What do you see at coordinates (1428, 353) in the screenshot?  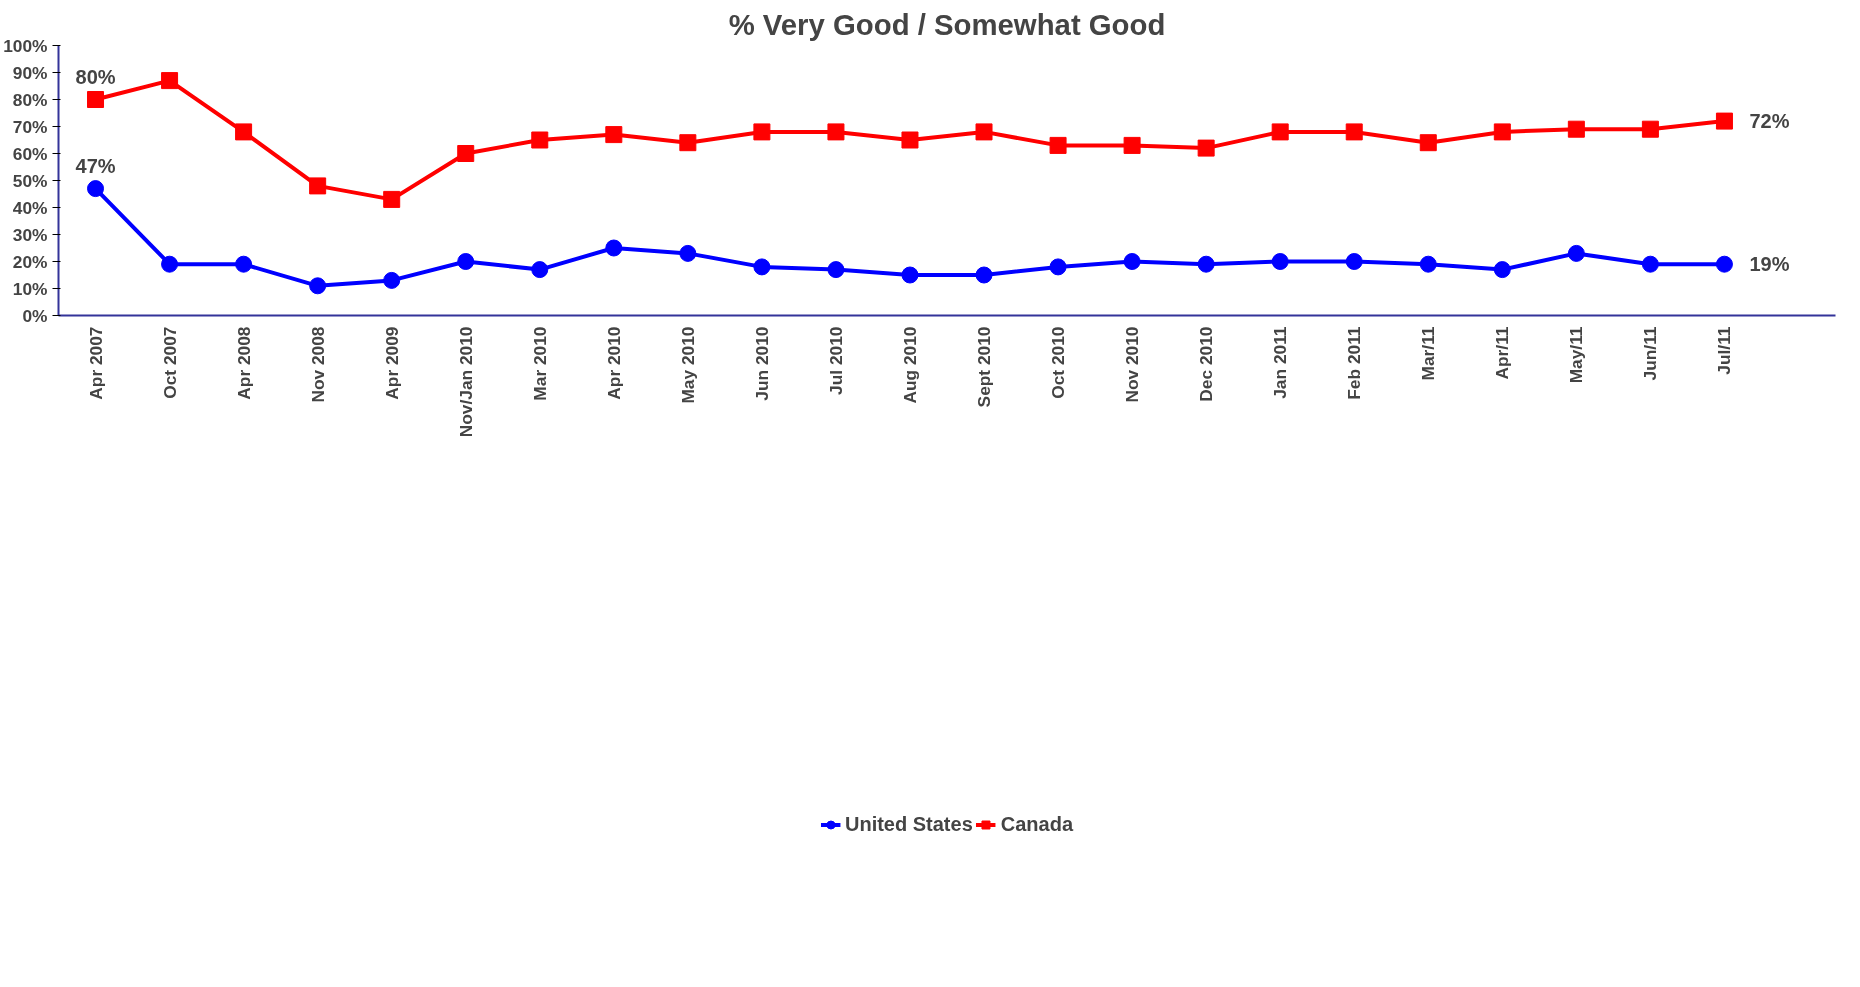 I see `x-tick-label: Mar/11` at bounding box center [1428, 353].